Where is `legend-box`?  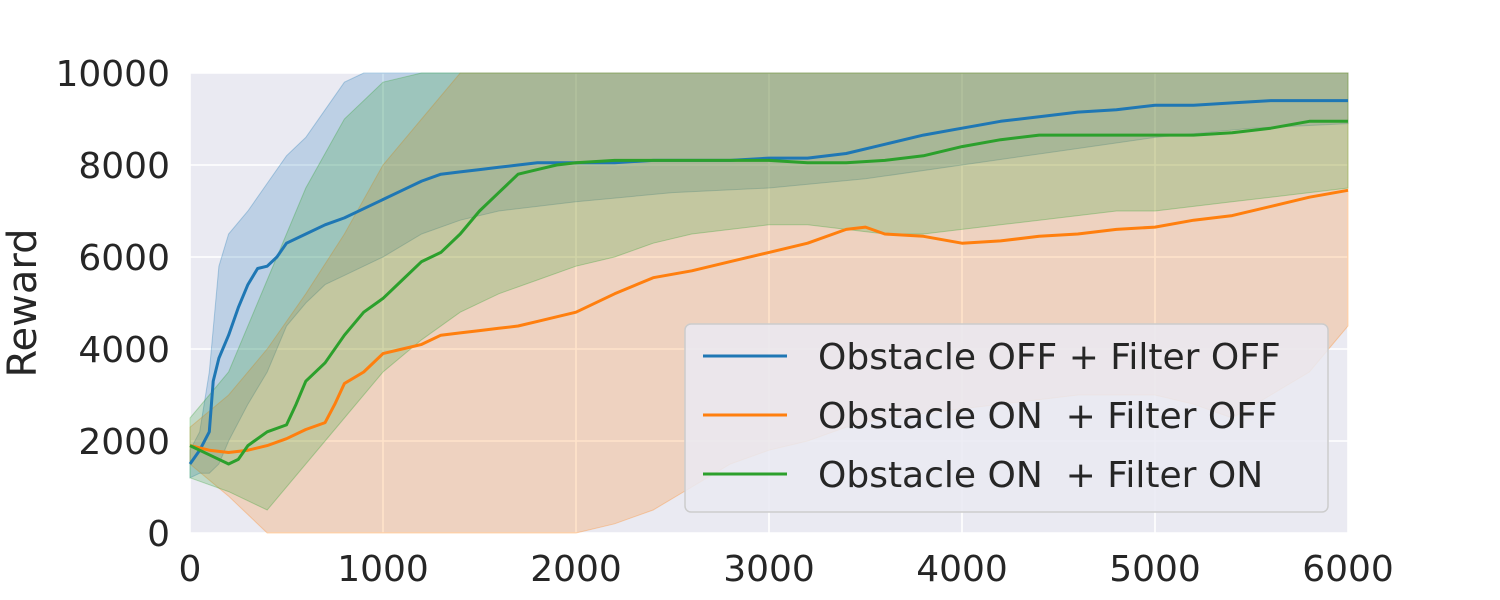 legend-box is located at coordinates (1006, 418).